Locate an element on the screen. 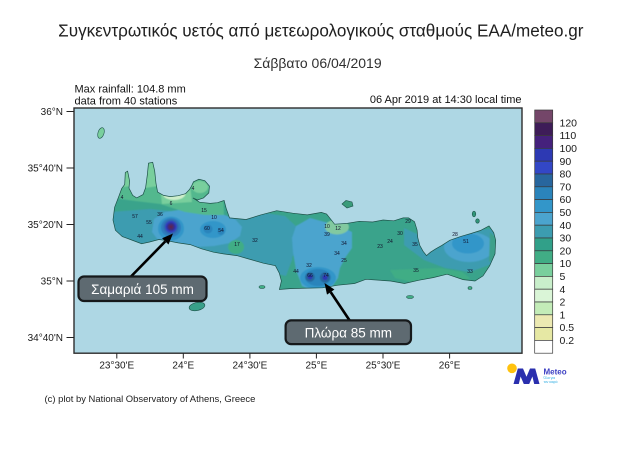 This screenshot has height=465, width=620. svg-text: Σάββατο 06/04/2019 is located at coordinates (318, 63).